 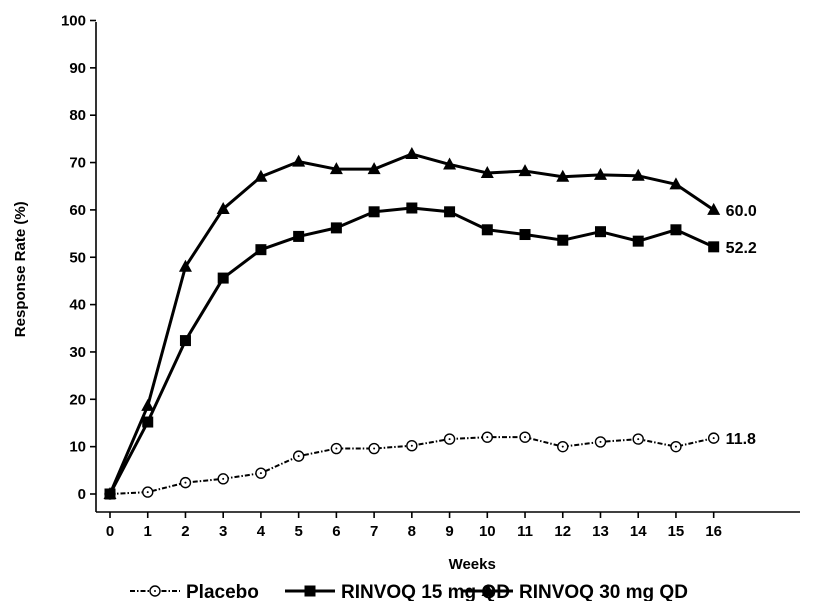 What do you see at coordinates (77, 210) in the screenshot?
I see `y-tick-label: 60` at bounding box center [77, 210].